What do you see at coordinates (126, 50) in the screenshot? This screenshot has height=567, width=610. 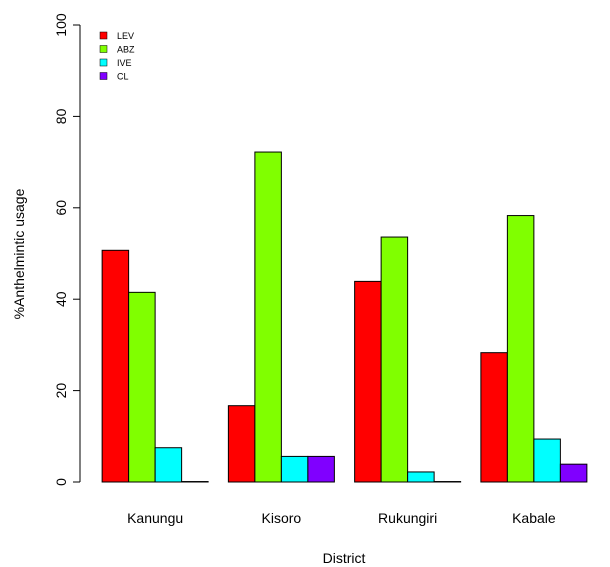 I see `legend-label: ABZ` at bounding box center [126, 50].